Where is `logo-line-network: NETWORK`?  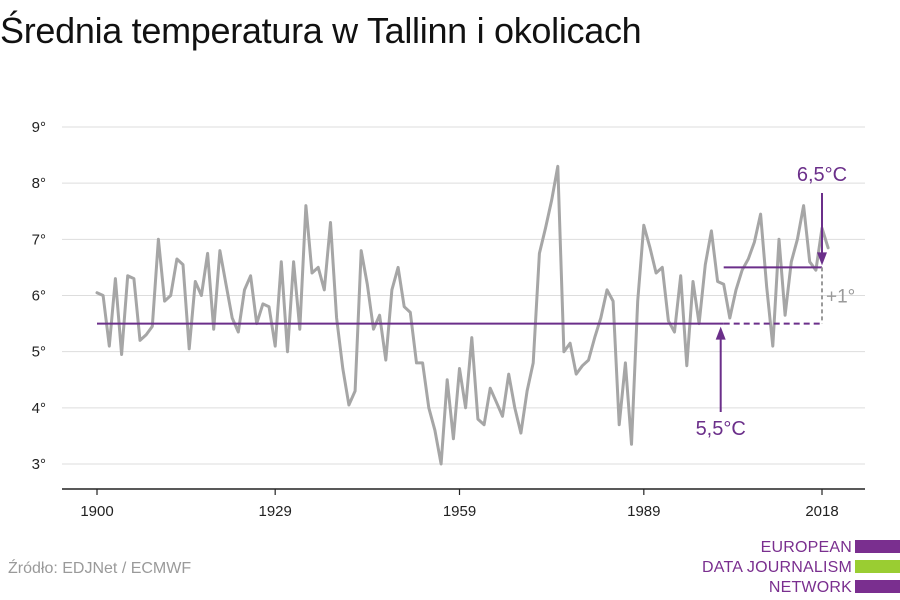 logo-line-network: NETWORK is located at coordinates (810, 587).